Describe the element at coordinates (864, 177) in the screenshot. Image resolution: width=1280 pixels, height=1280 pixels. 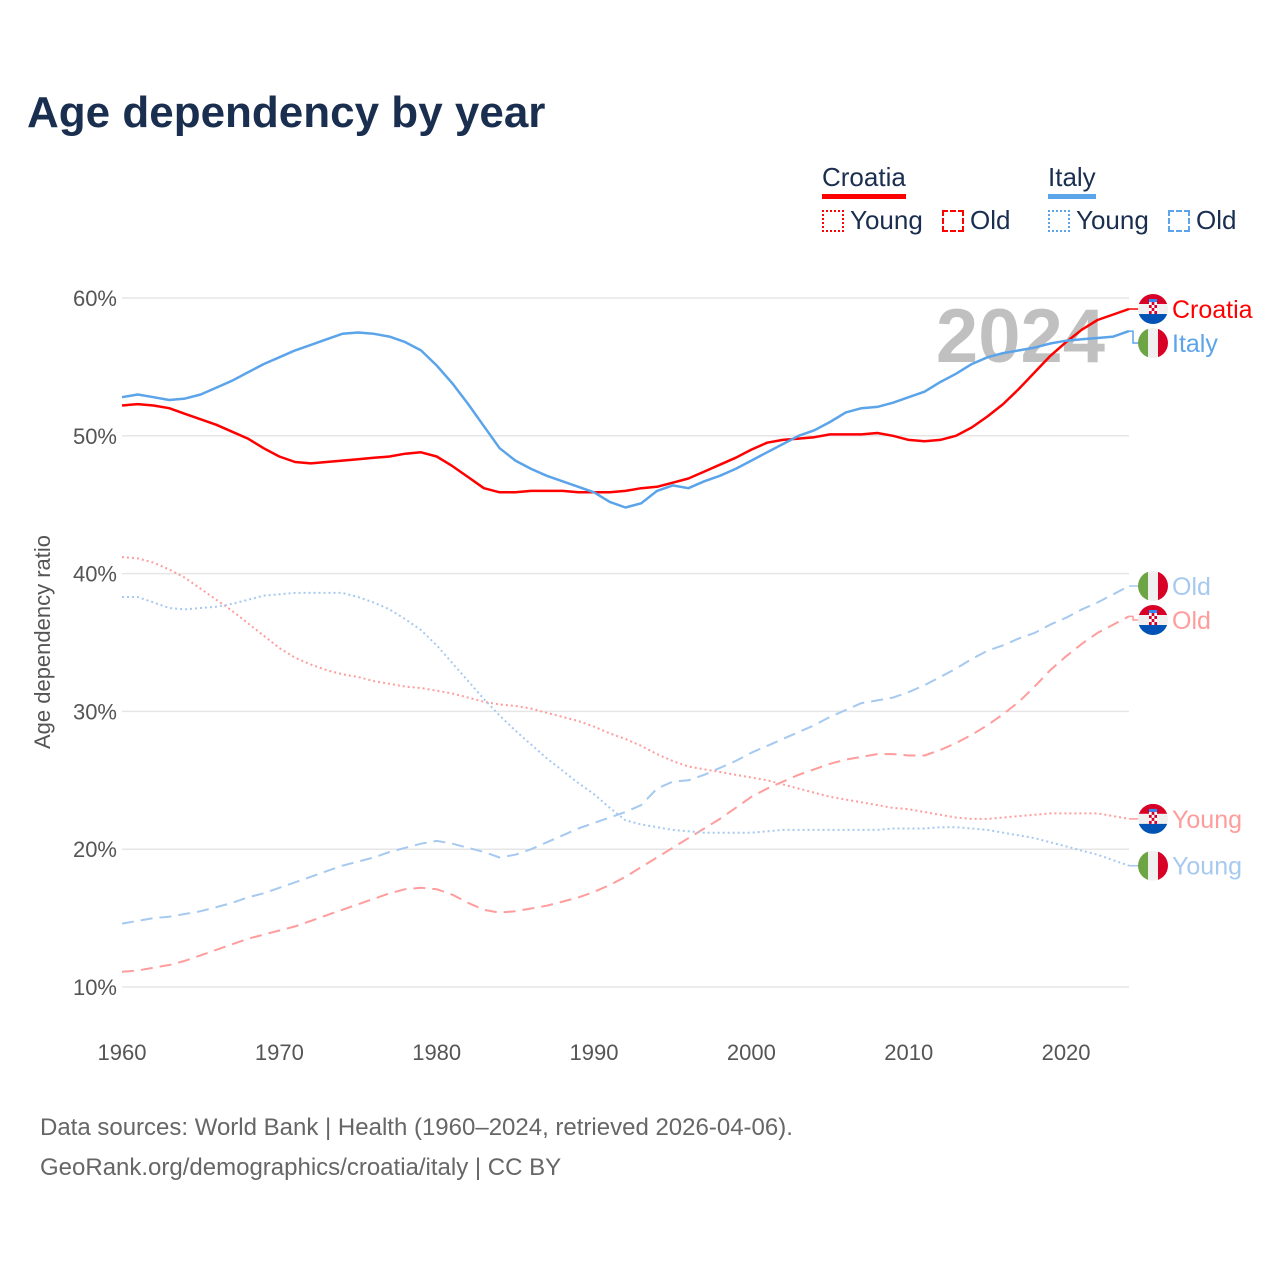
I see `legend-croatia-label: Croatia` at that location.